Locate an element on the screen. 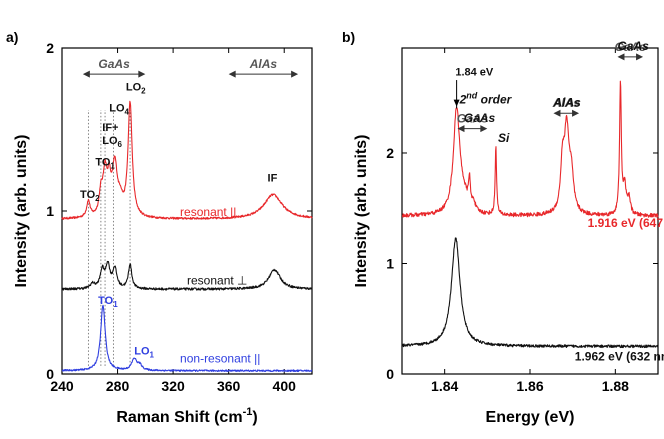 The height and width of the screenshot is (439, 664). panel-a-ytick-label: 1 is located at coordinates (50, 211).